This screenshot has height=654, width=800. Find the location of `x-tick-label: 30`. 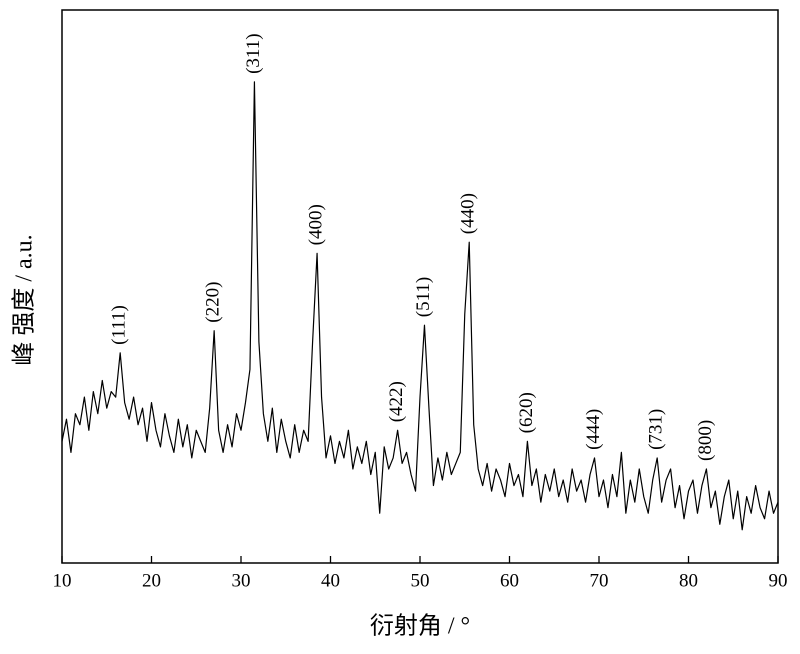

x-tick-label: 30 is located at coordinates (241, 580).